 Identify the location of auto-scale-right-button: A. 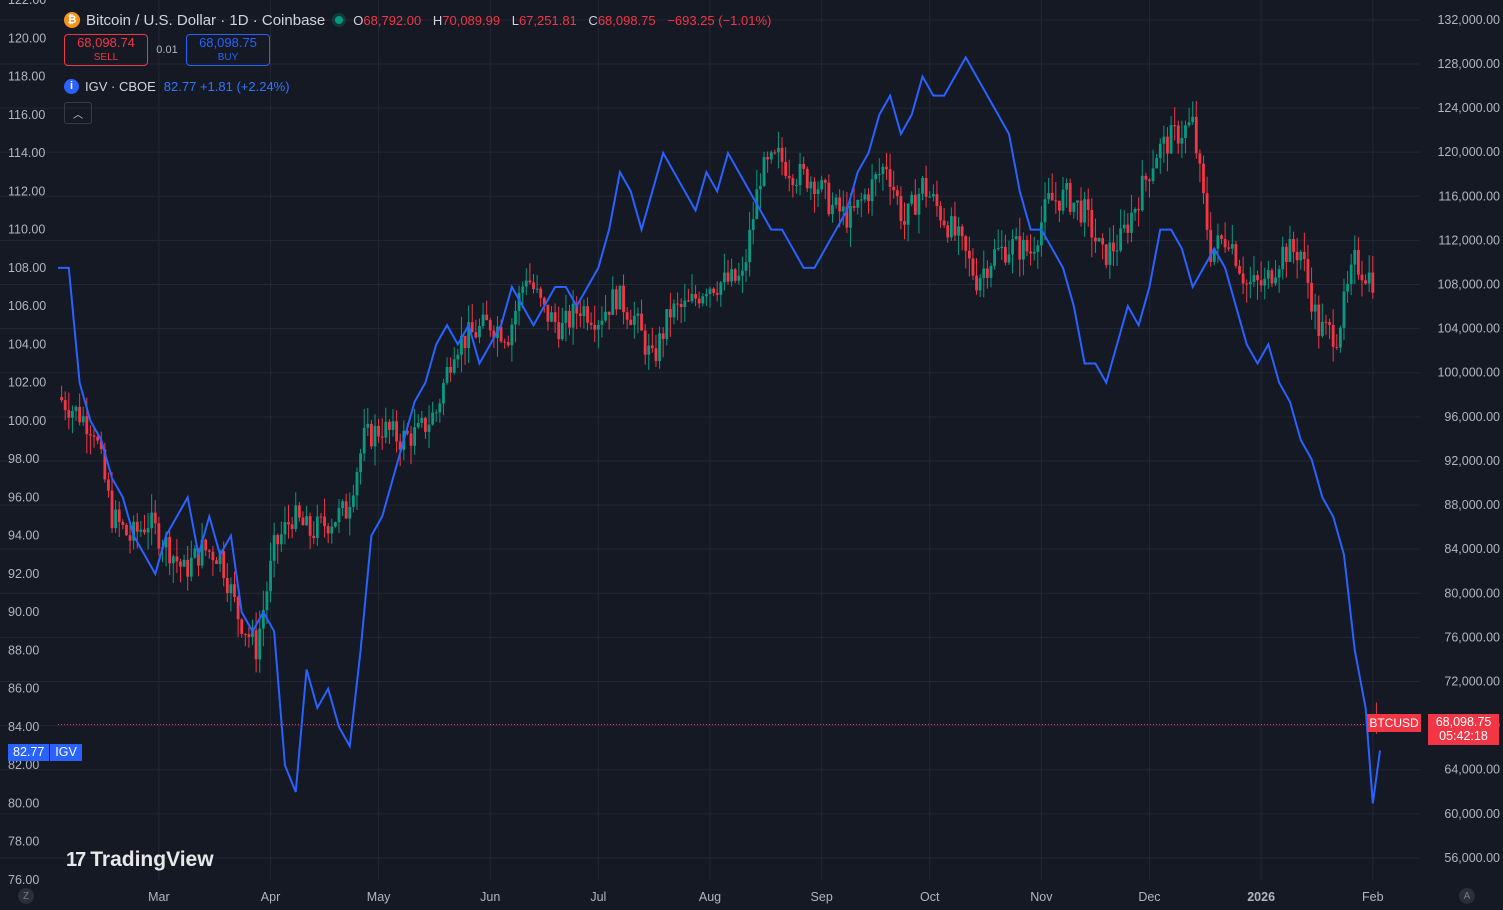
(1467, 896).